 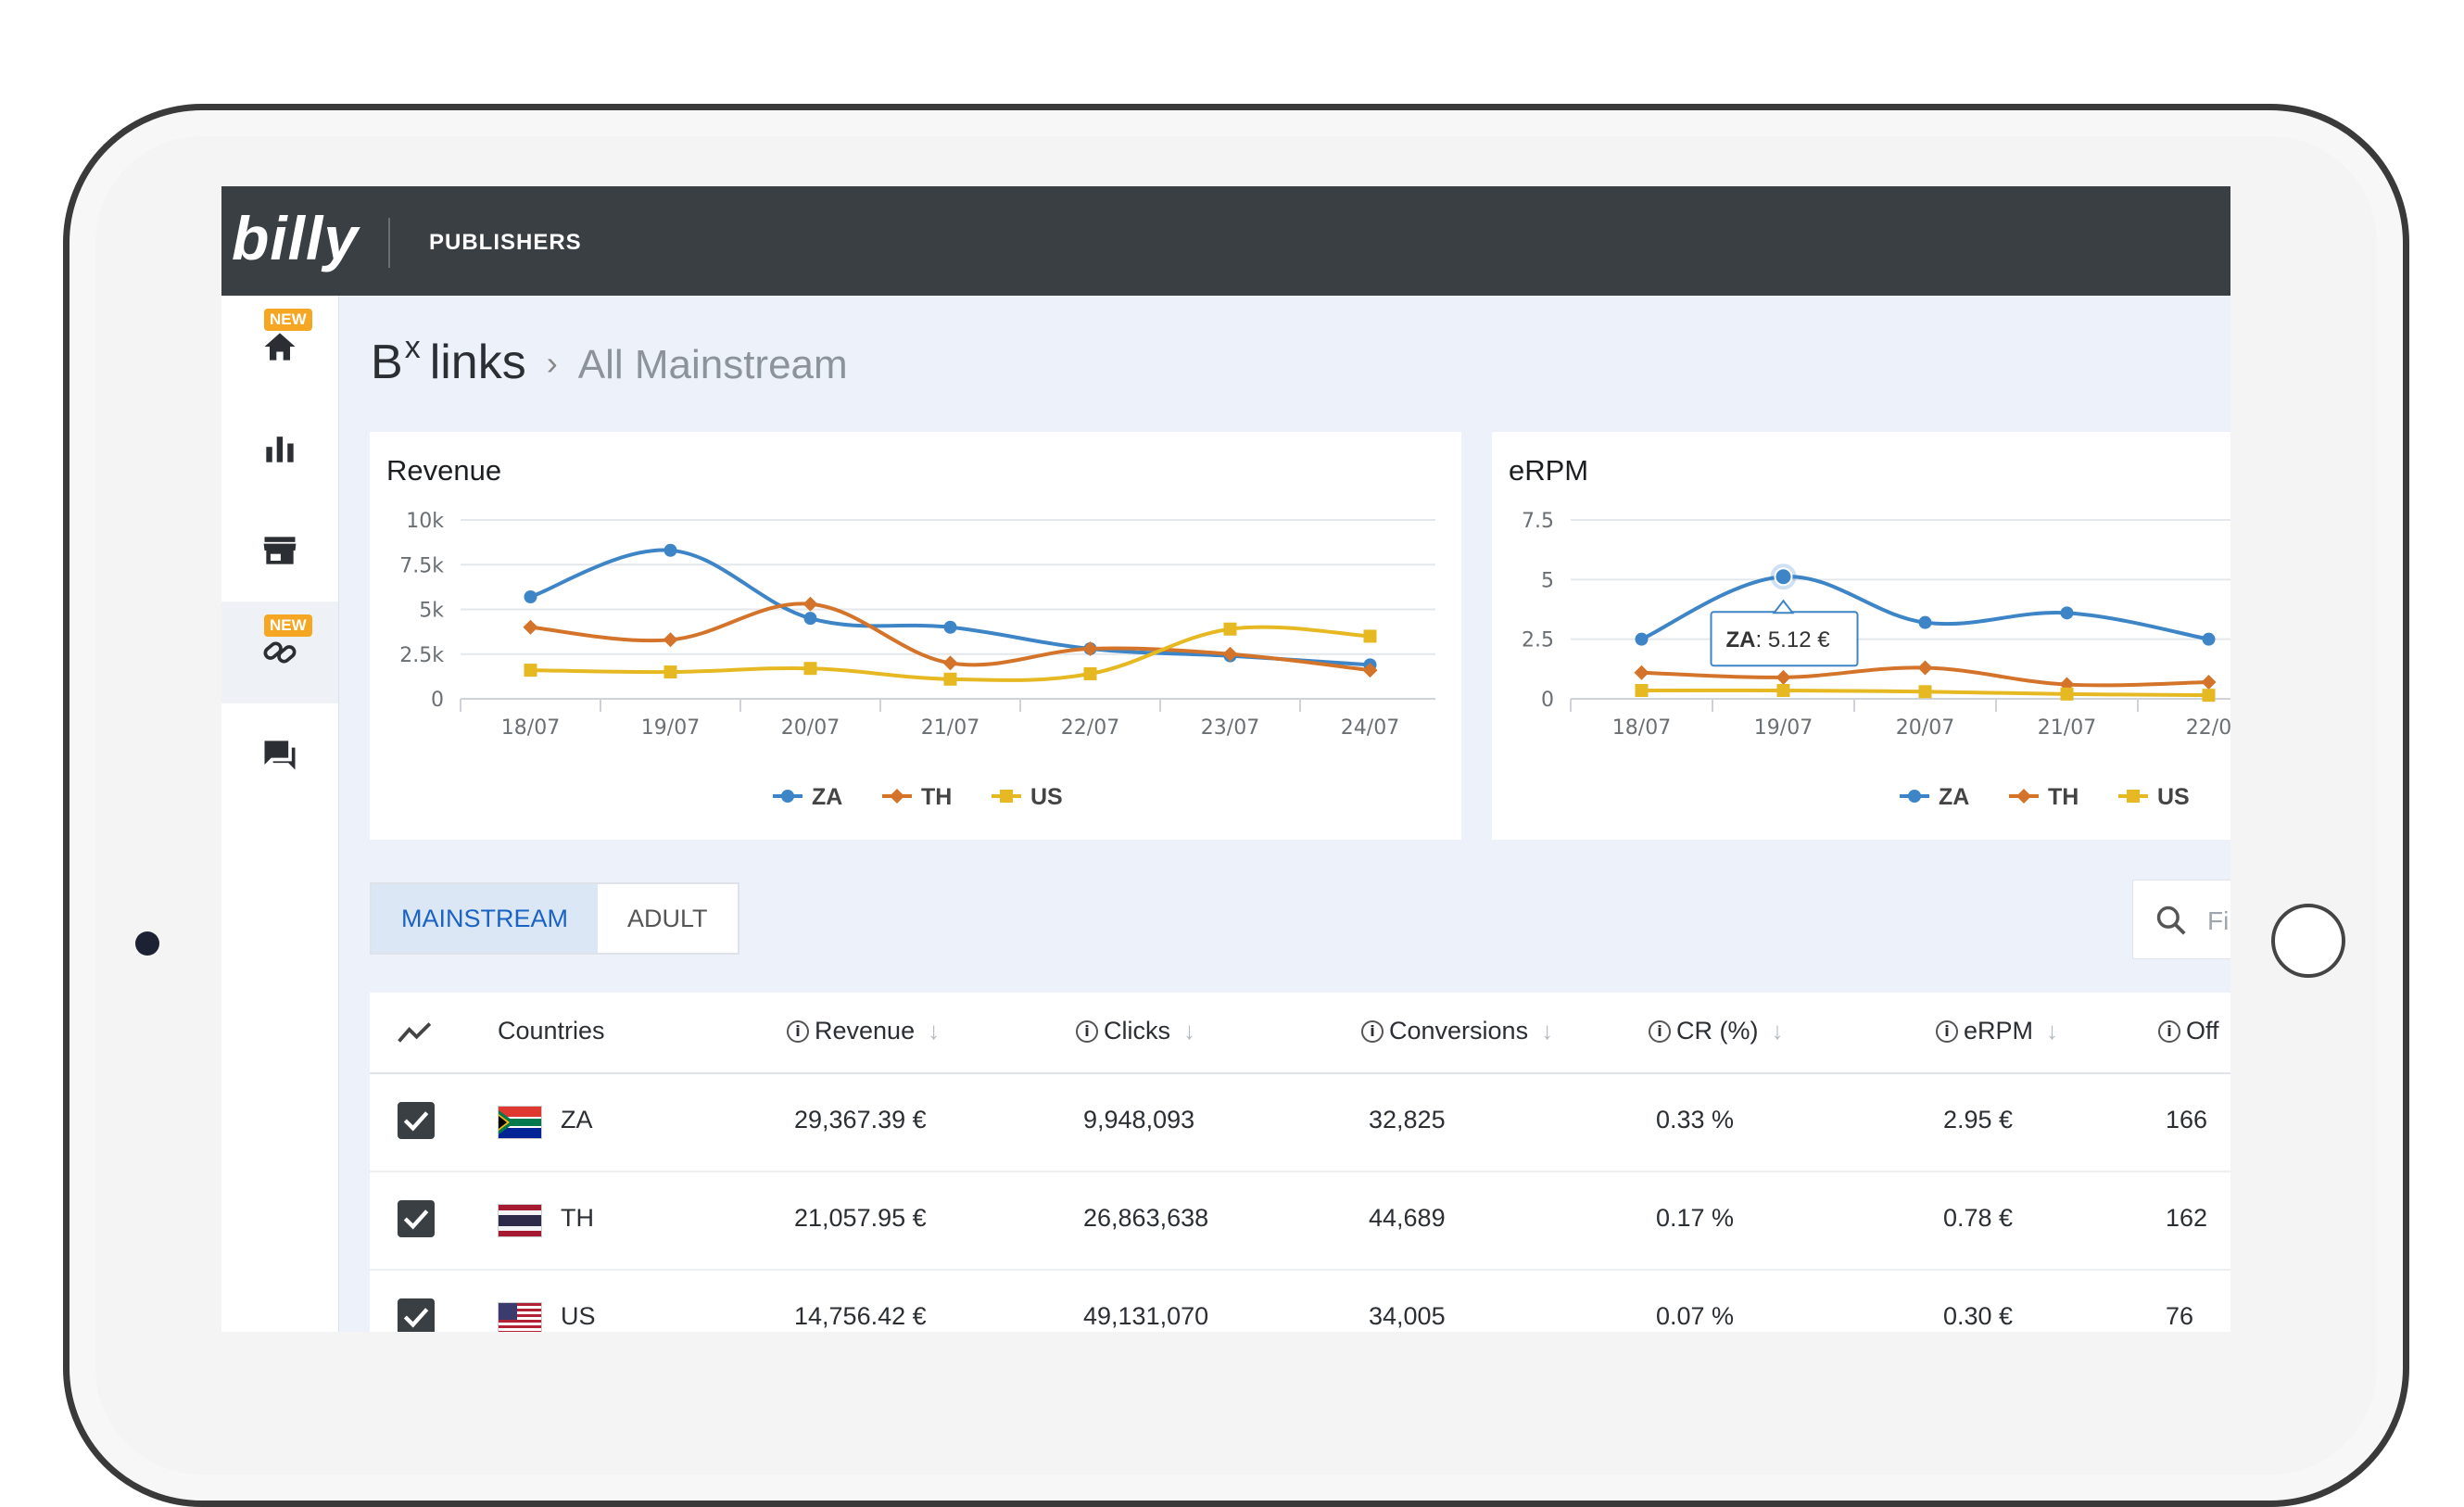 I want to click on breadcrumb-current: All Mainstream, so click(x=713, y=364).